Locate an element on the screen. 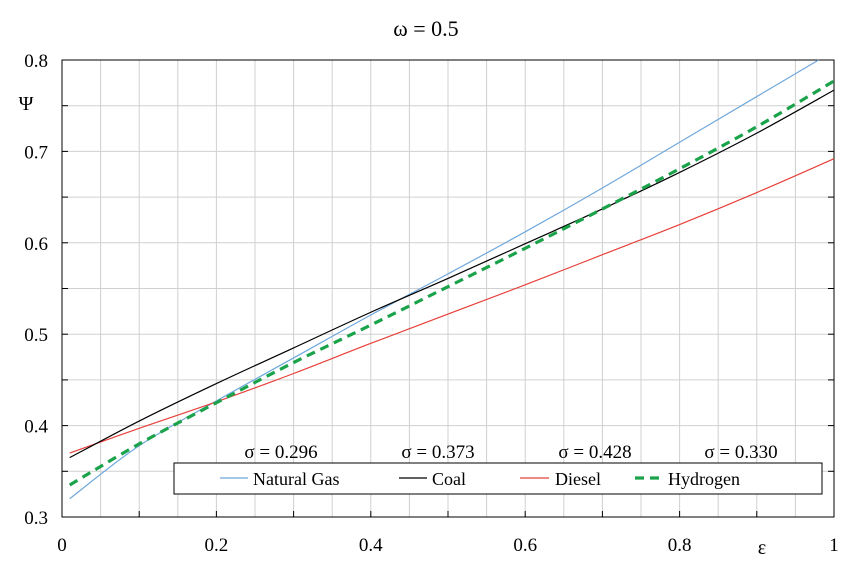  legend-label: Hydrogen is located at coordinates (704, 479).